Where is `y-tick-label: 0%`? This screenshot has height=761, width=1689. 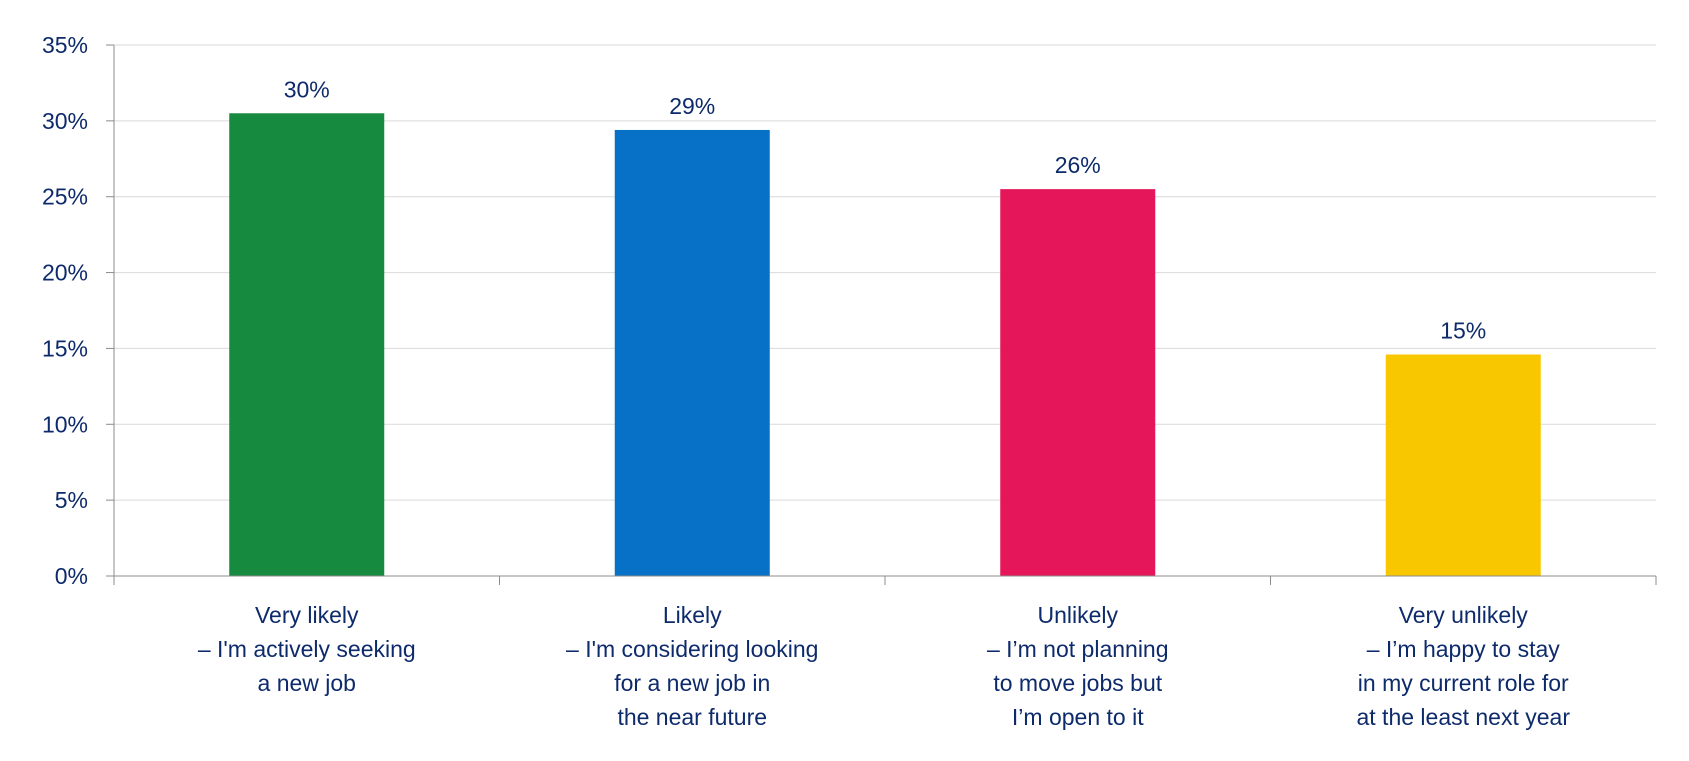 y-tick-label: 0% is located at coordinates (71, 576).